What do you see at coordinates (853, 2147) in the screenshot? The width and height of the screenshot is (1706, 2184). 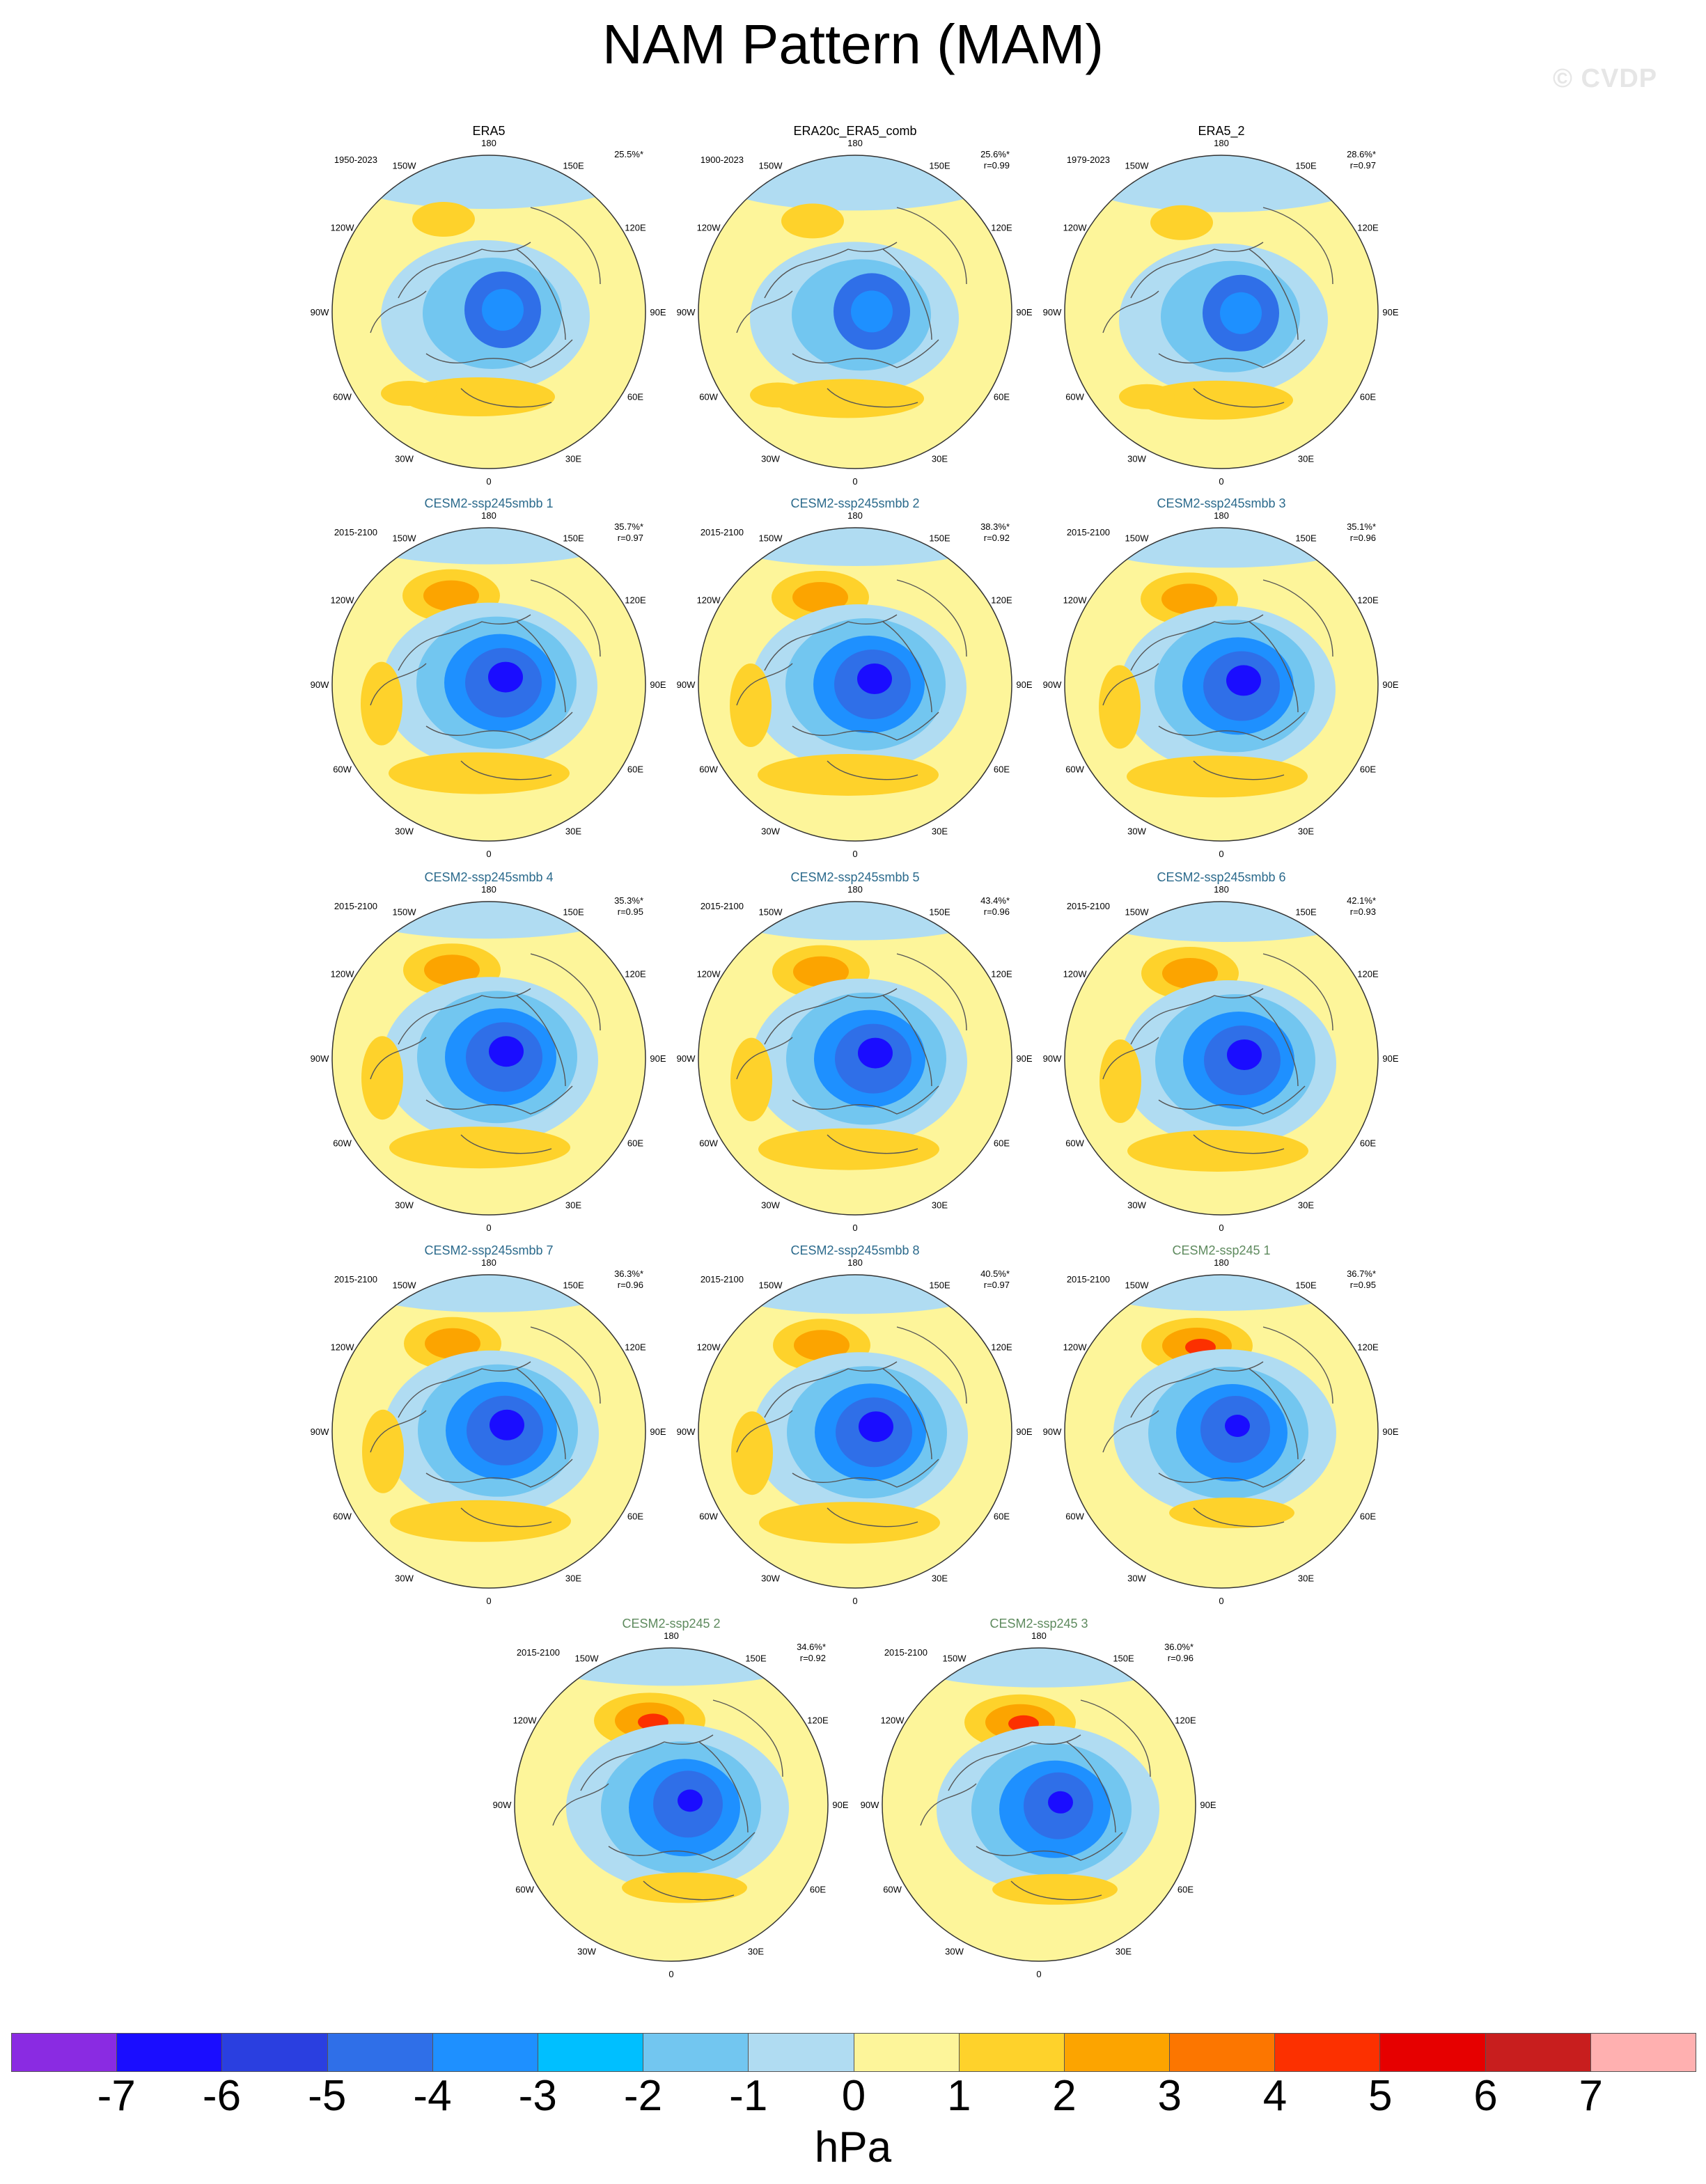 I see `colorbar-unit-label: hPa` at bounding box center [853, 2147].